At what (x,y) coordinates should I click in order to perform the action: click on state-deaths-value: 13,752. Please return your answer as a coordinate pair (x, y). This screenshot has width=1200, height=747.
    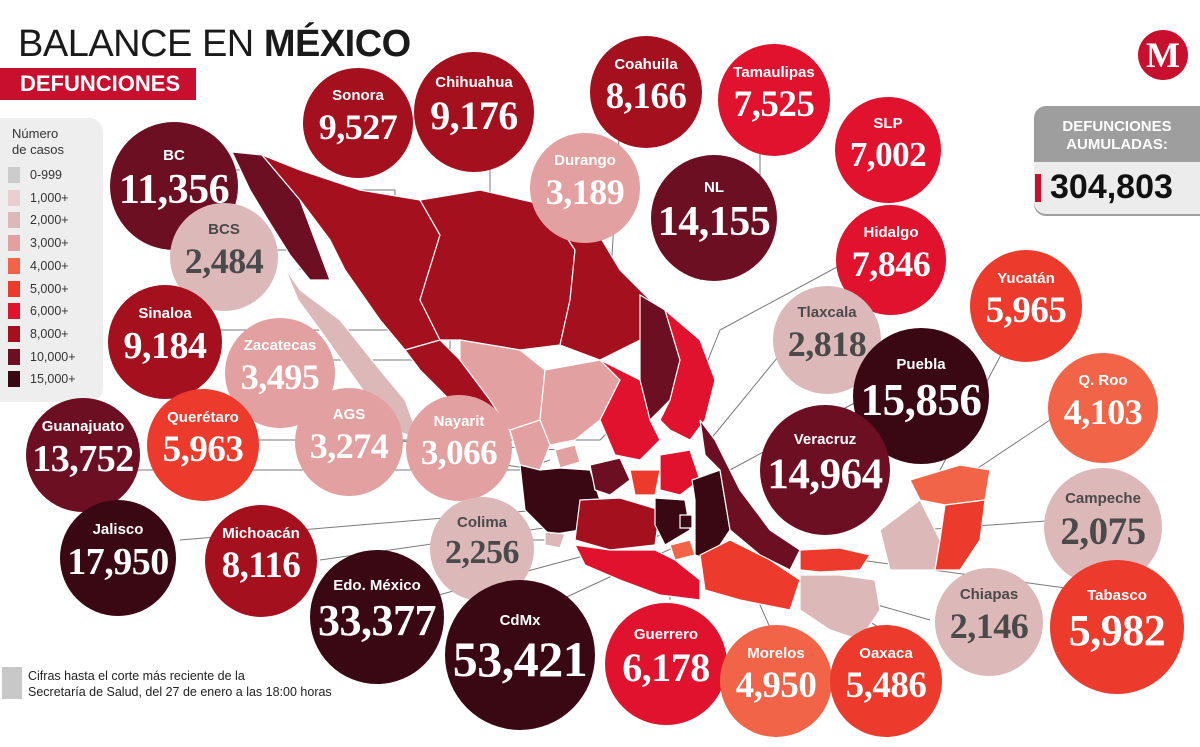
    Looking at the image, I should click on (83, 459).